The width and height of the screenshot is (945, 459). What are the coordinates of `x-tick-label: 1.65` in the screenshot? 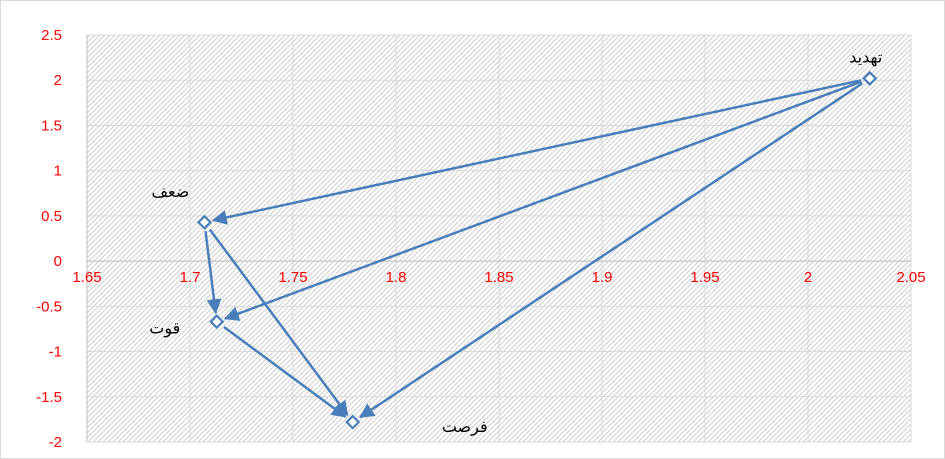 It's located at (86, 277).